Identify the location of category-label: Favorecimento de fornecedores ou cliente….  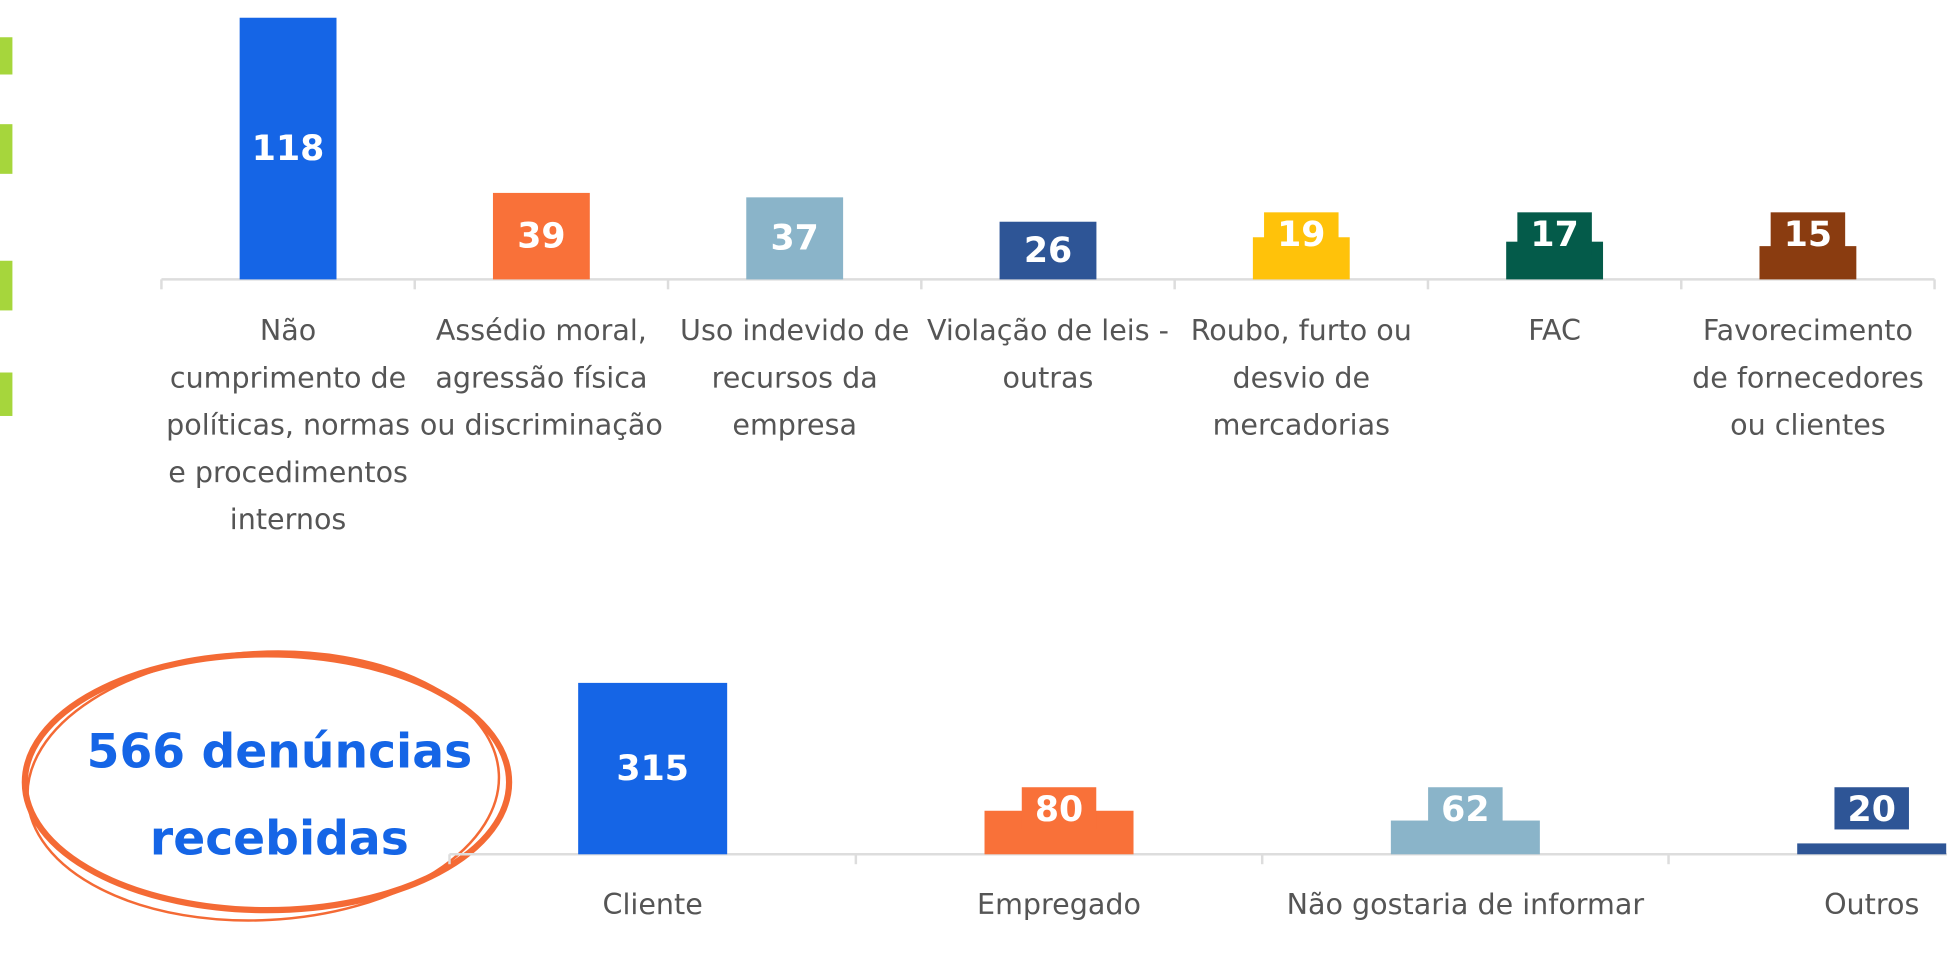
(1808, 379).